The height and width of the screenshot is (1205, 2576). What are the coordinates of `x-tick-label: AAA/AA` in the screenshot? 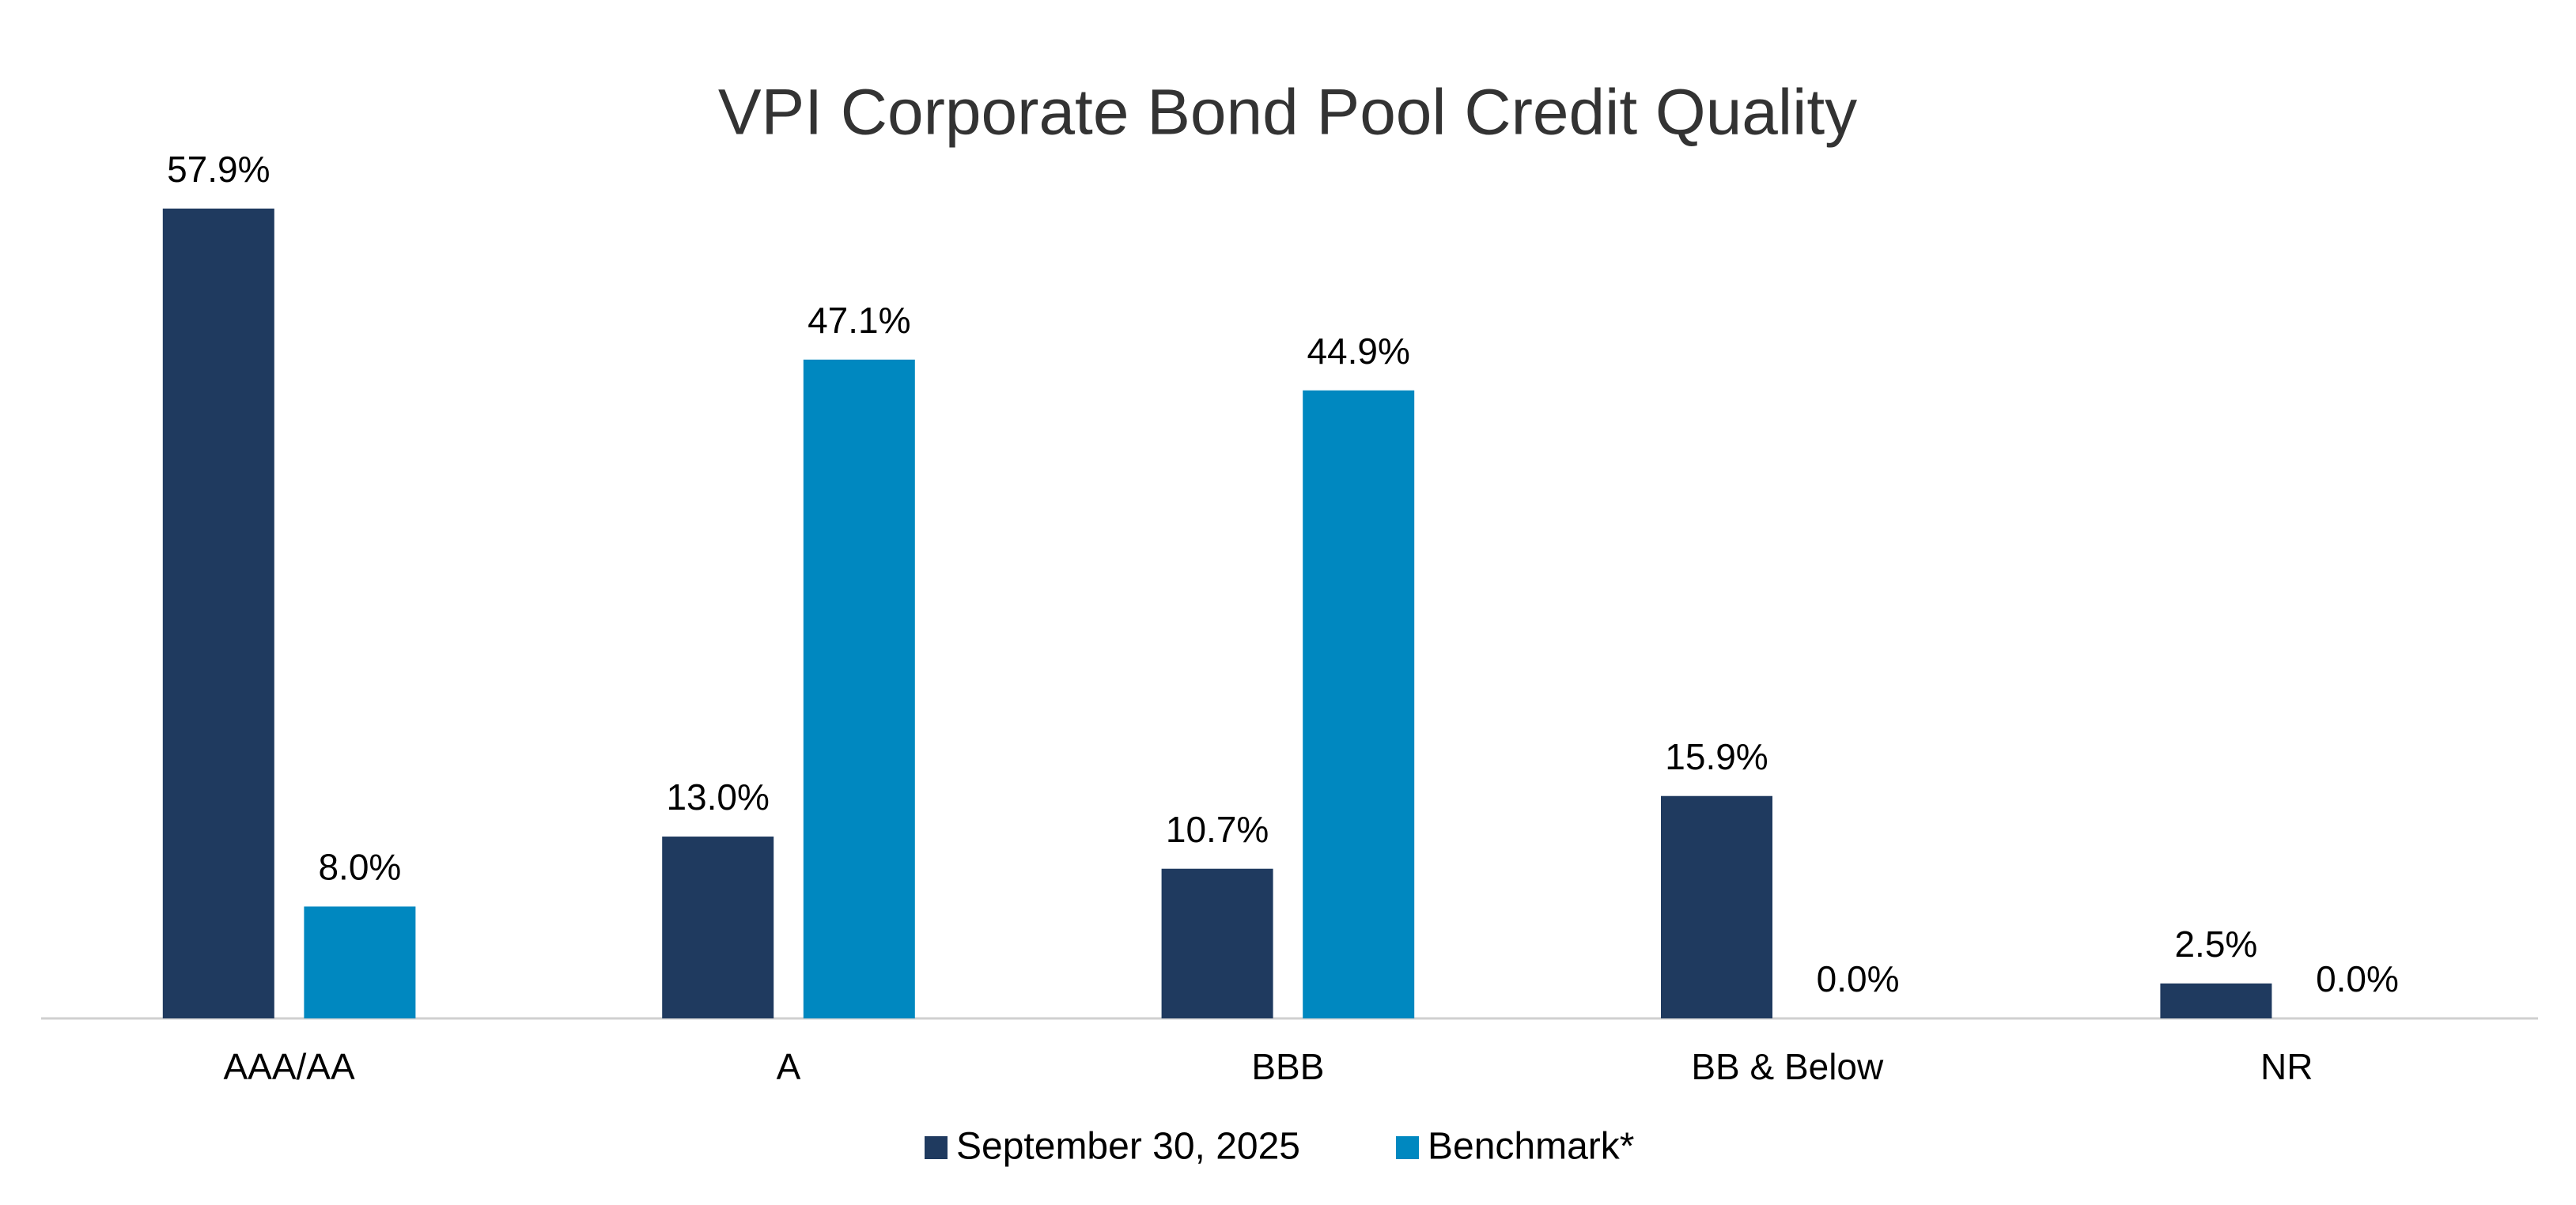 It's located at (289, 1066).